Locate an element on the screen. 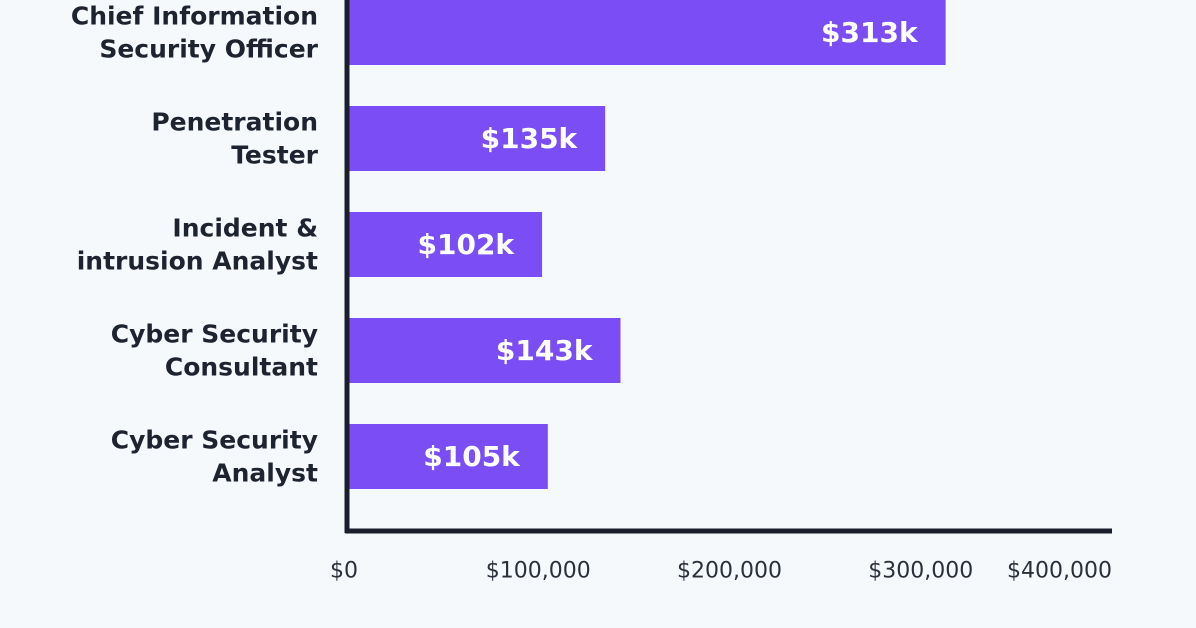 The image size is (1196, 628). x-tick-labels: $0 $100,000 $200,000 $300,000 $400,000 is located at coordinates (721, 571).